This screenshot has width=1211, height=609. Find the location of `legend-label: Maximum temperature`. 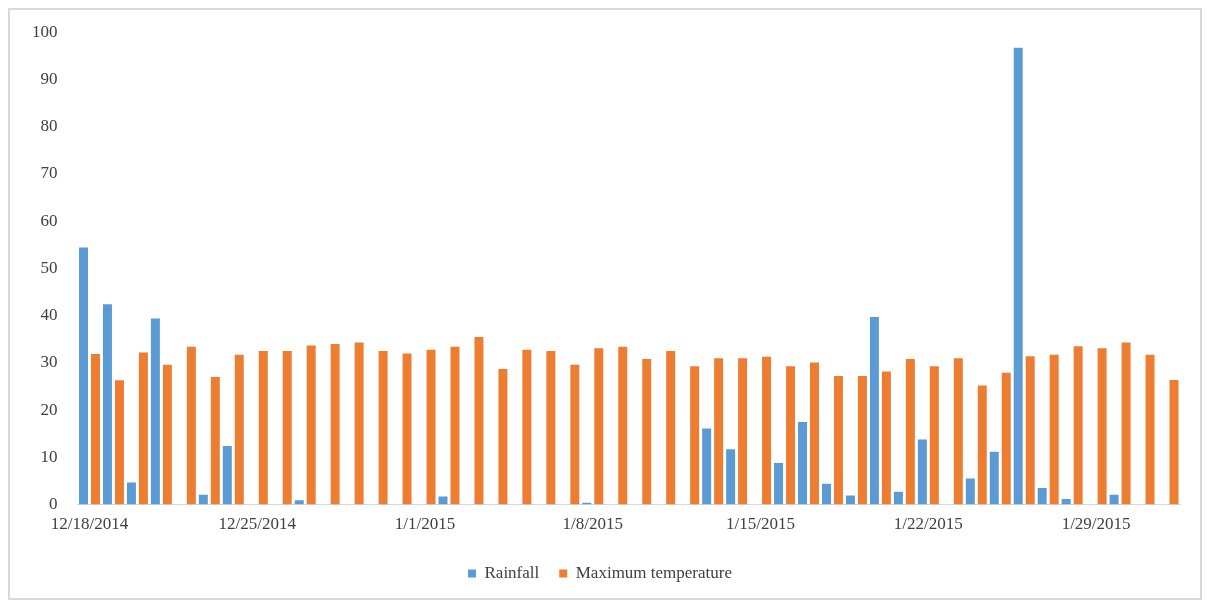

legend-label: Maximum temperature is located at coordinates (654, 572).